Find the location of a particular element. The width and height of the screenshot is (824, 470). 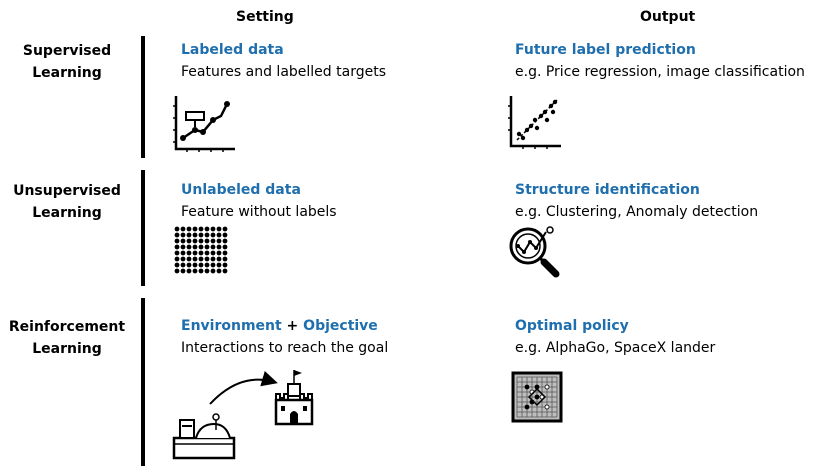

unsupervised-setting-title: Unlabeled data is located at coordinates (241, 190).